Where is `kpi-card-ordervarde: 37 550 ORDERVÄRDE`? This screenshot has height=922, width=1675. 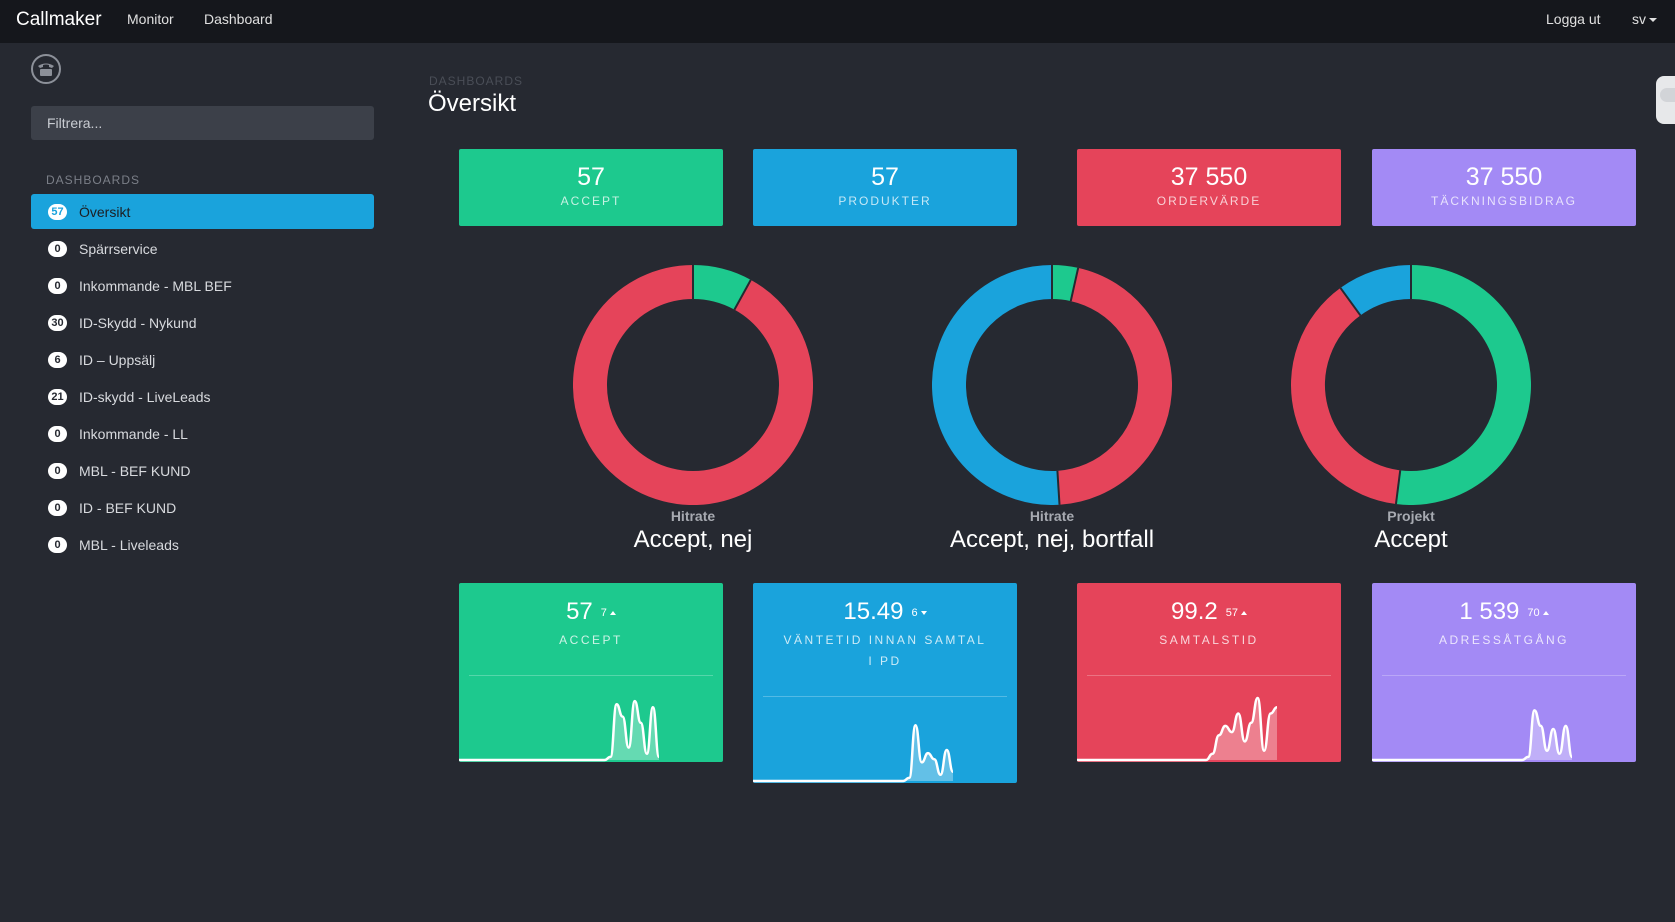
kpi-card-ordervarde: 37 550 ORDERVÄRDE is located at coordinates (1209, 187).